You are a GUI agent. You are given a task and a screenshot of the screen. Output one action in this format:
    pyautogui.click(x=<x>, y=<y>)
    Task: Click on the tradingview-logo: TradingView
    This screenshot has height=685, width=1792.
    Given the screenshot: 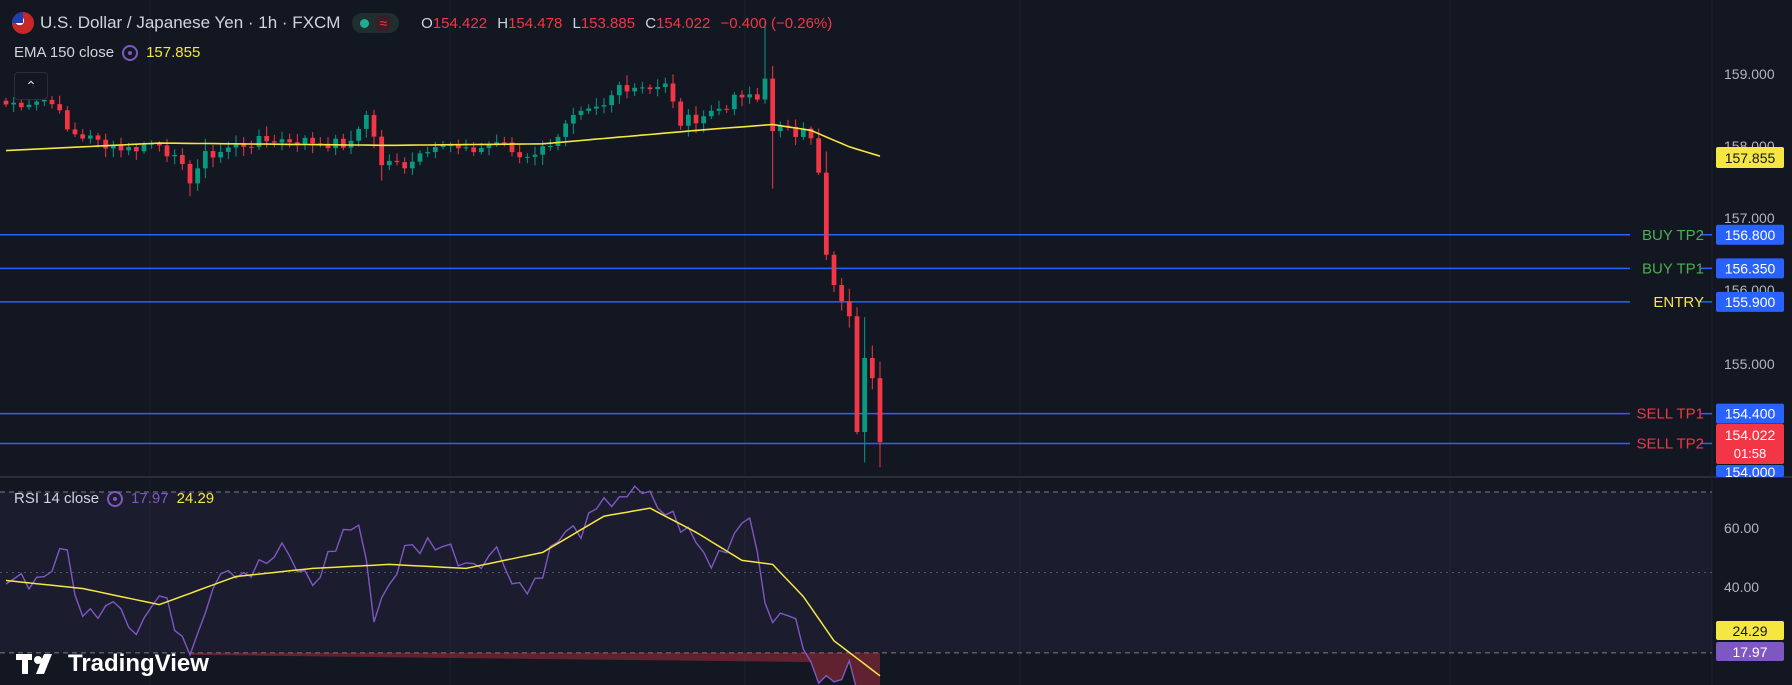 What is the action you would take?
    pyautogui.click(x=112, y=664)
    